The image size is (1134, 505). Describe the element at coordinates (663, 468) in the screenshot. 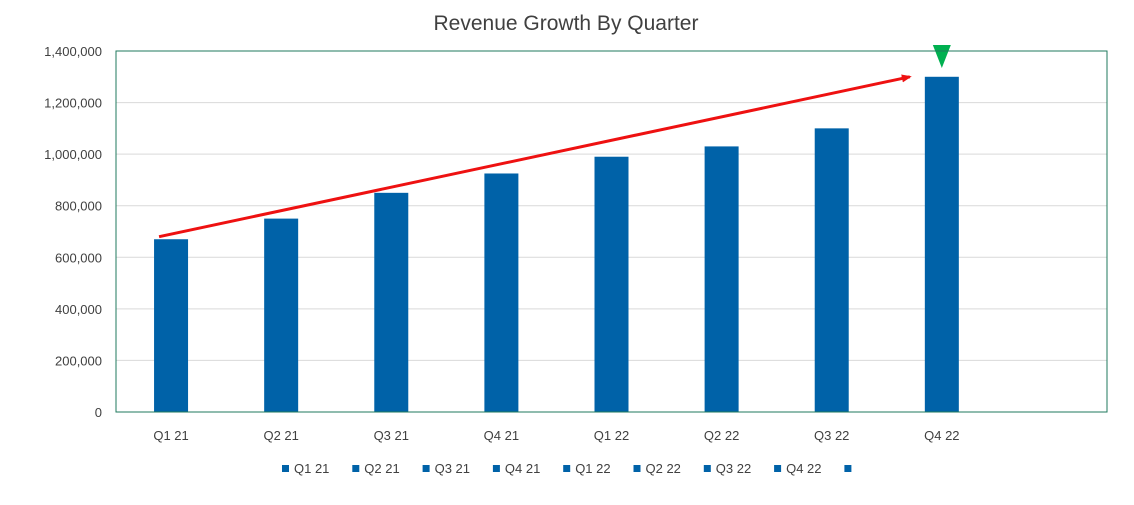

I see `legend-label: Q2 22` at that location.